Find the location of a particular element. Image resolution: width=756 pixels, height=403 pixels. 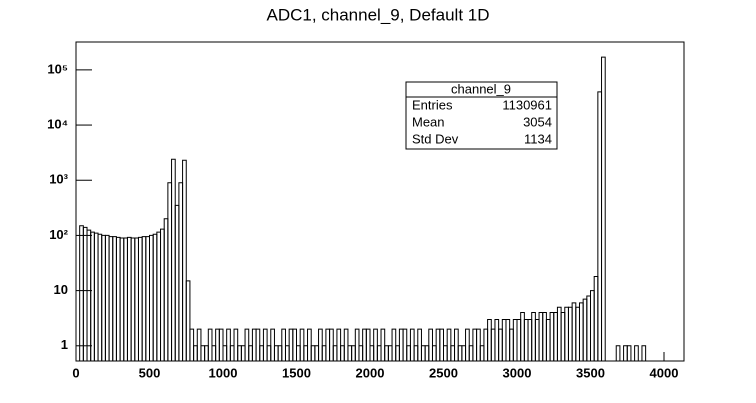

x-tick-label: 3500 is located at coordinates (590, 372).